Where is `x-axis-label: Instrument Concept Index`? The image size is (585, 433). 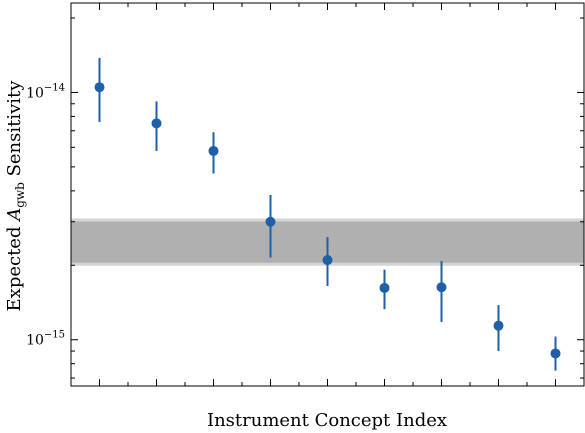
x-axis-label: Instrument Concept Index is located at coordinates (327, 420).